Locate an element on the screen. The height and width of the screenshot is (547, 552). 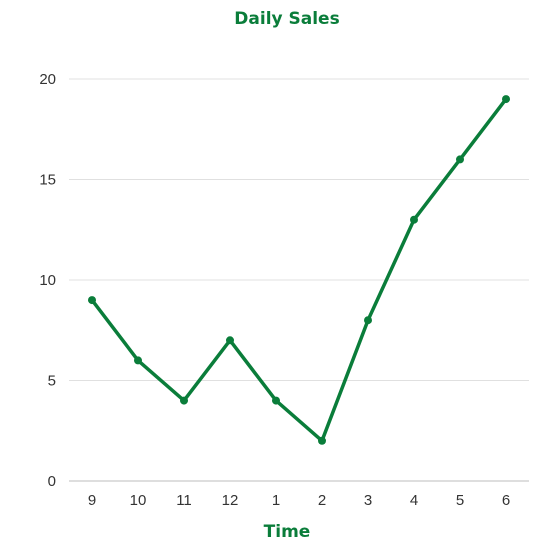
x-tick-label: 1 is located at coordinates (276, 500).